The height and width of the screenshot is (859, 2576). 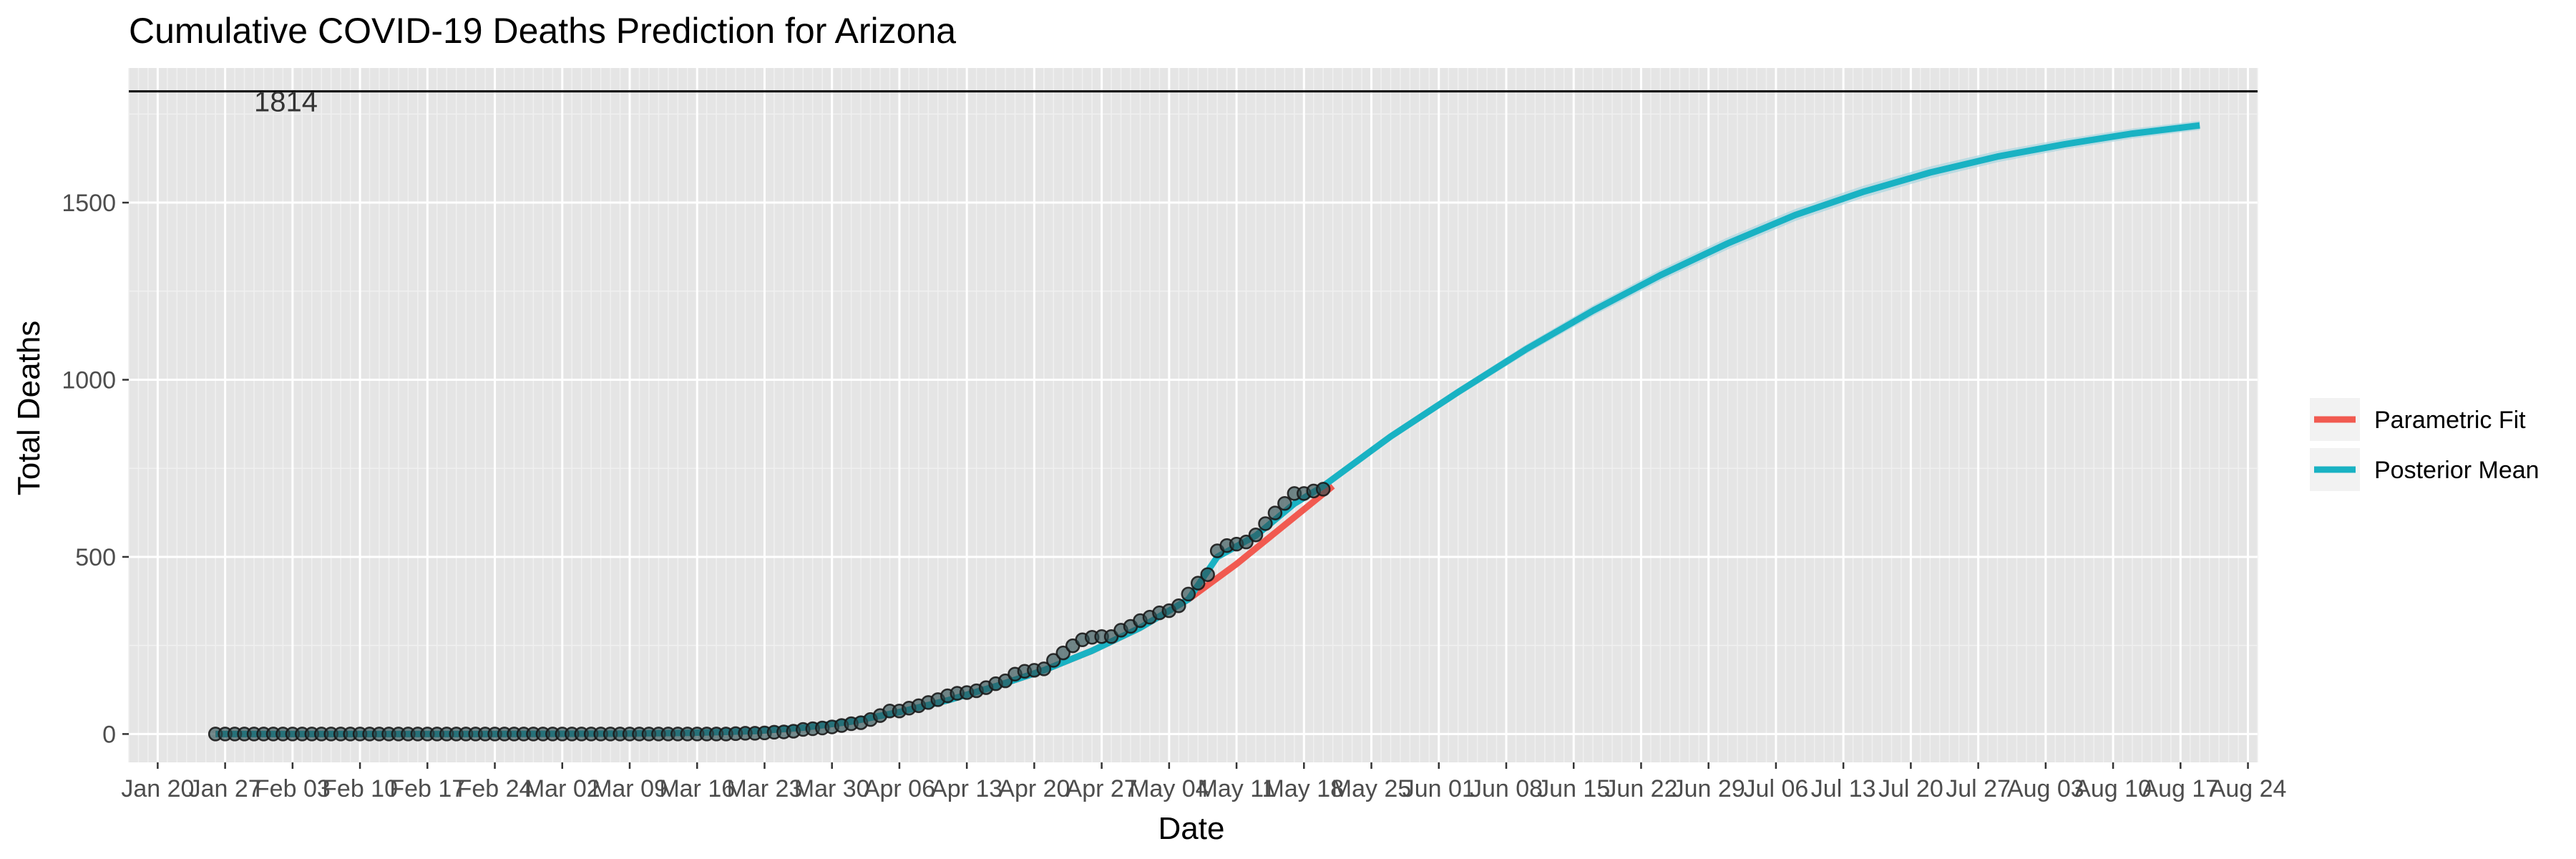 I want to click on x-tick-label: May 11, so click(x=1237, y=788).